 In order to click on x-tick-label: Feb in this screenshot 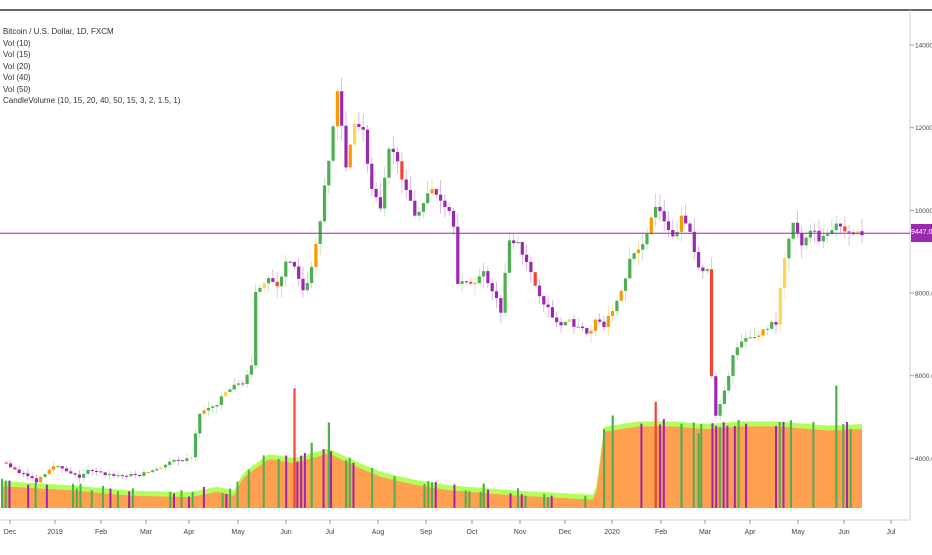, I will do `click(101, 532)`.